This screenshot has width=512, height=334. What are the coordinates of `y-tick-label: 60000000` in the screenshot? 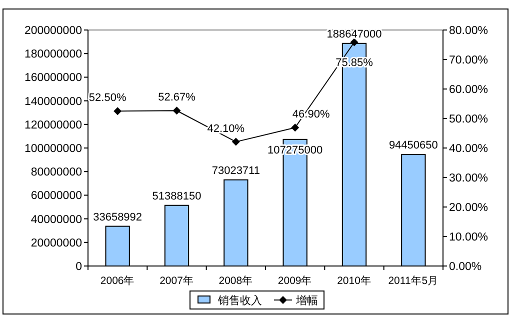 It's located at (56, 196).